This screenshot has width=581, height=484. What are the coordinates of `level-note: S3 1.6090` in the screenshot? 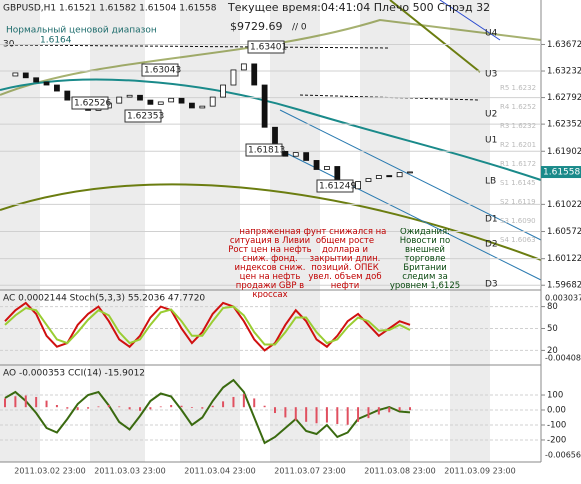 It's located at (518, 221).